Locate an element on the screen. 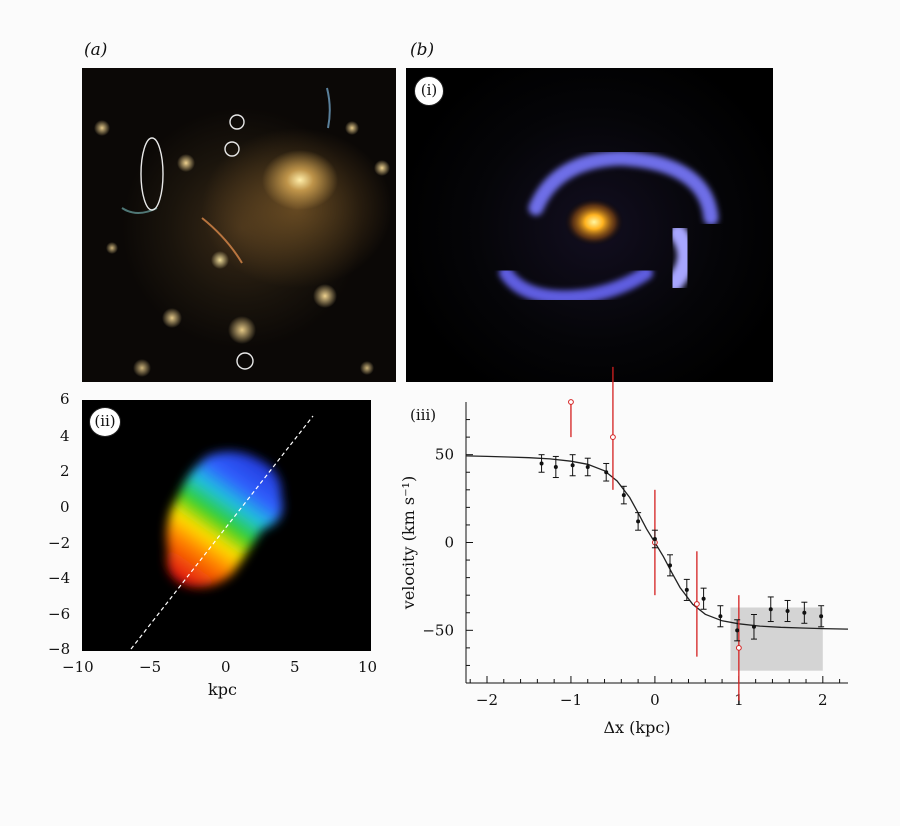  ii-xtick-5: 10 is located at coordinates (368, 667).